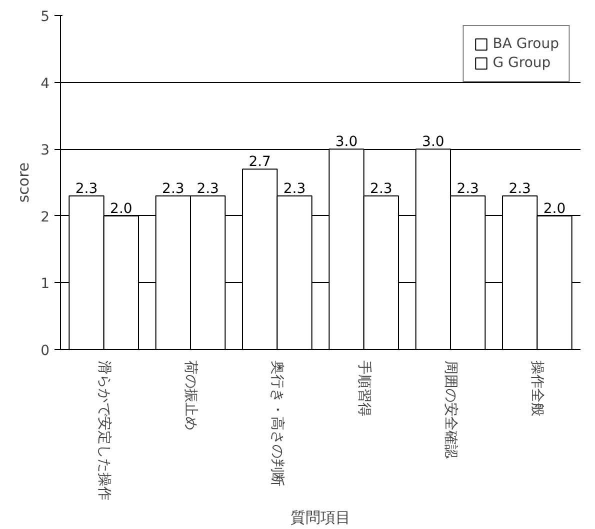  Describe the element at coordinates (525, 44) in the screenshot. I see `legend-label: BA Group` at that location.